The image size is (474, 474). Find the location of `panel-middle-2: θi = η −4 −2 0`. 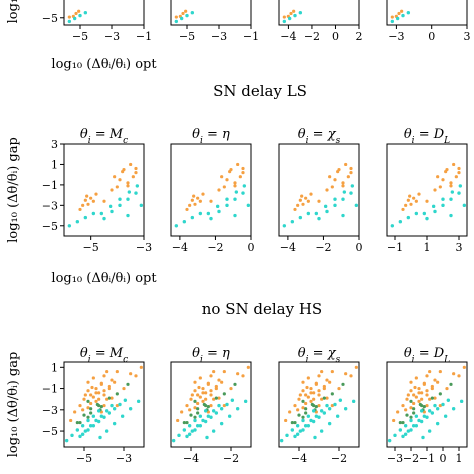

panel-middle-2: θi = η −4 −2 0 is located at coordinates (219, 190).